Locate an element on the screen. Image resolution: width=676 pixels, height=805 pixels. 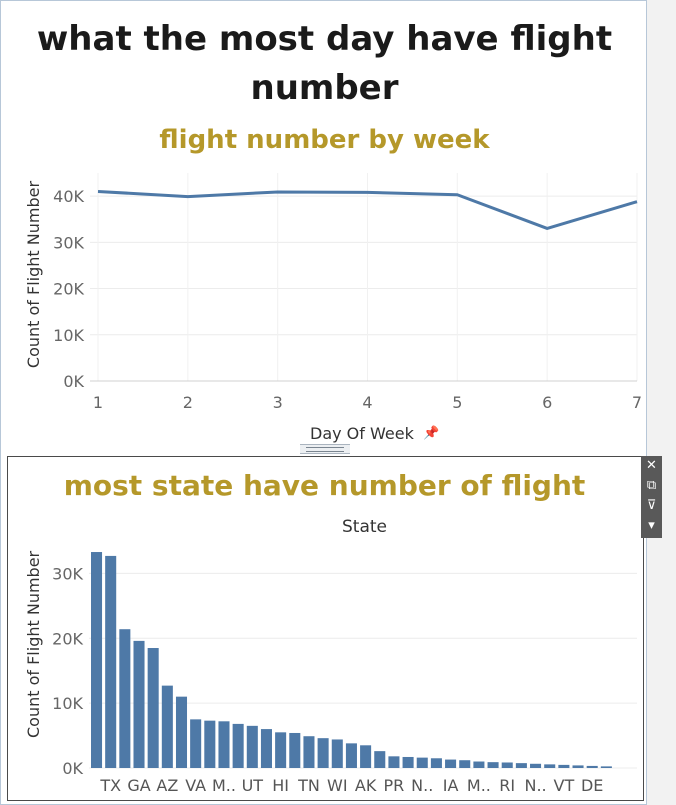
bar-x-tick-label: TX is located at coordinates (110, 785).